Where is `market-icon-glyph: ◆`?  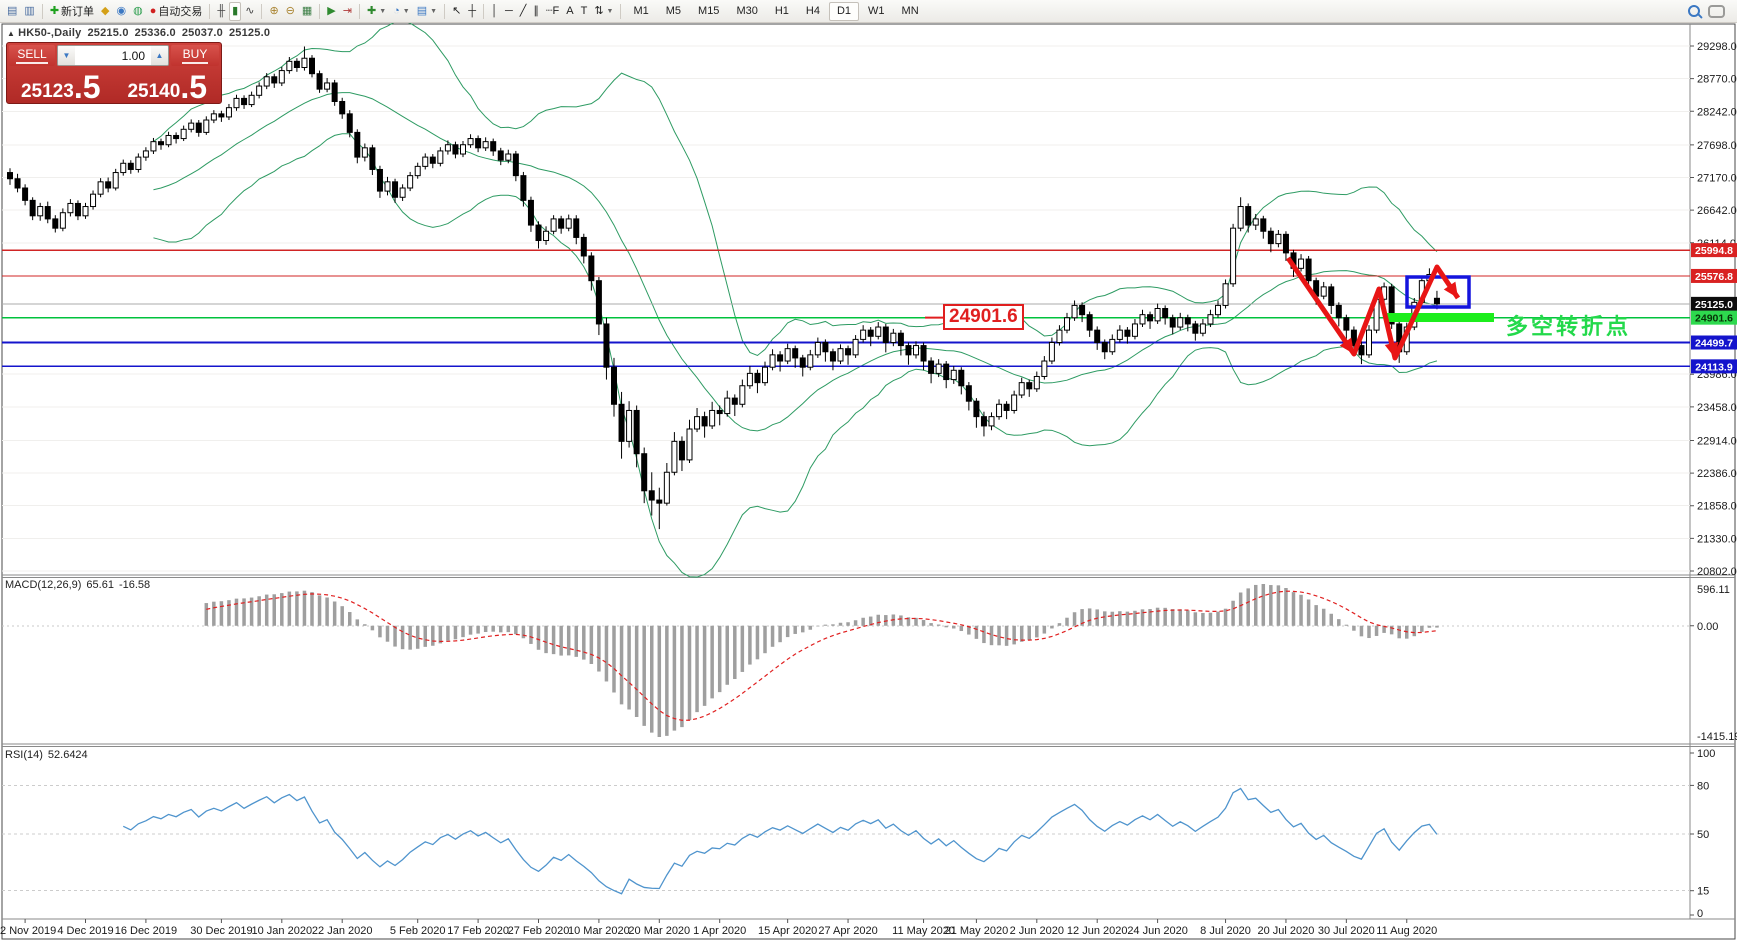
market-icon-glyph: ◆ is located at coordinates (105, 10).